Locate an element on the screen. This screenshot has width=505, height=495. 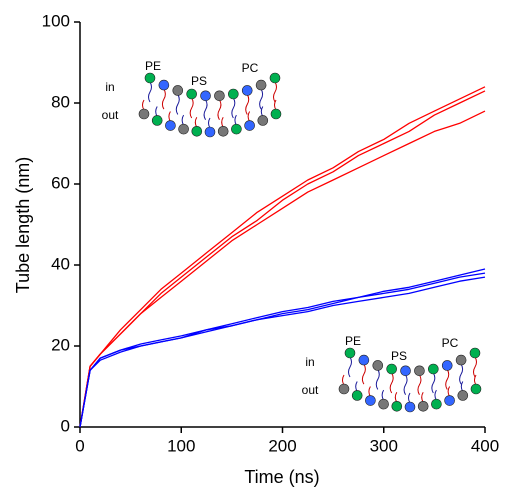
x-axis-label: Time (ns) is located at coordinates (281, 477).